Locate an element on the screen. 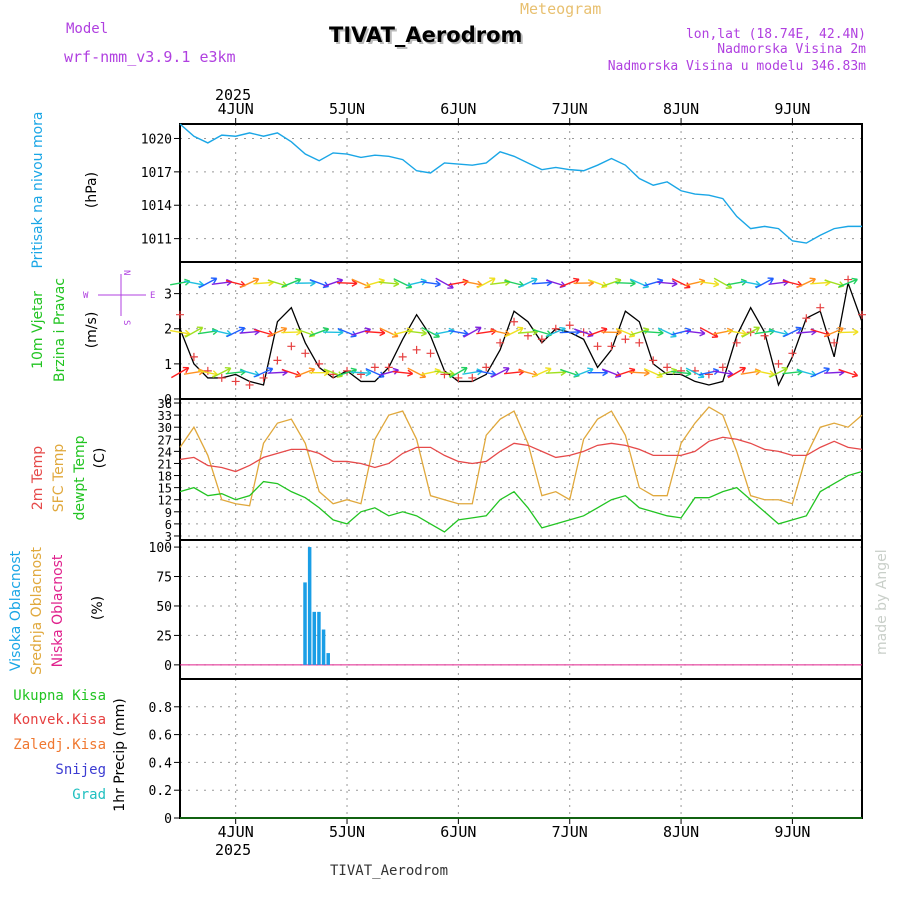 The height and width of the screenshot is (900, 900). panel-frame is located at coordinates (521, 193).